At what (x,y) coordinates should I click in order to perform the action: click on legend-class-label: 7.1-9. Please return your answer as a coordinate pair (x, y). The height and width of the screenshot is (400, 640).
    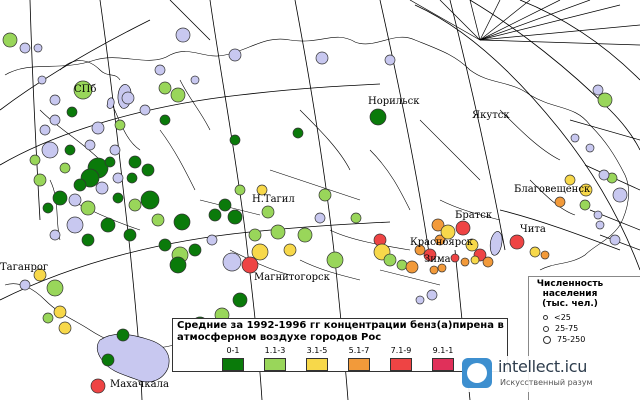
    Looking at the image, I should click on (401, 350).